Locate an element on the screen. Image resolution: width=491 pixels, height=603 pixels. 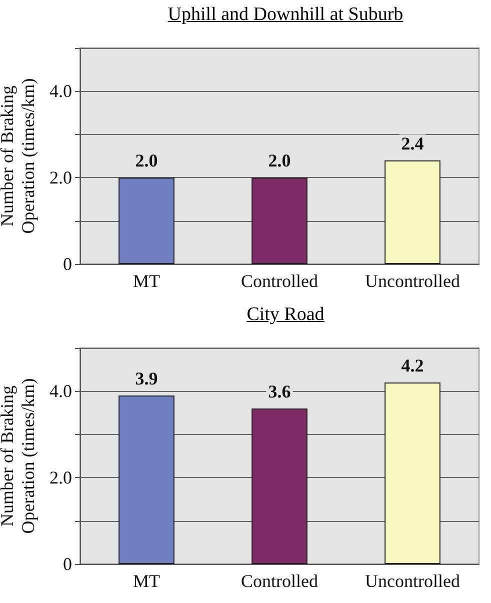
data-label: 4.2 is located at coordinates (412, 366).